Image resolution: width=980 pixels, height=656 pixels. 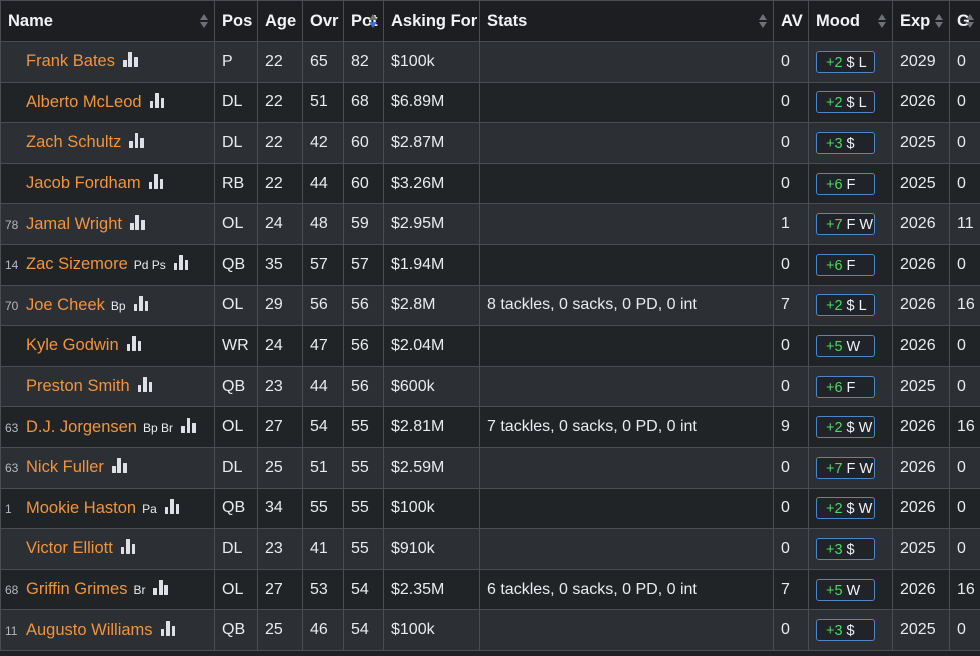 I want to click on mood-value: +3, so click(x=834, y=143).